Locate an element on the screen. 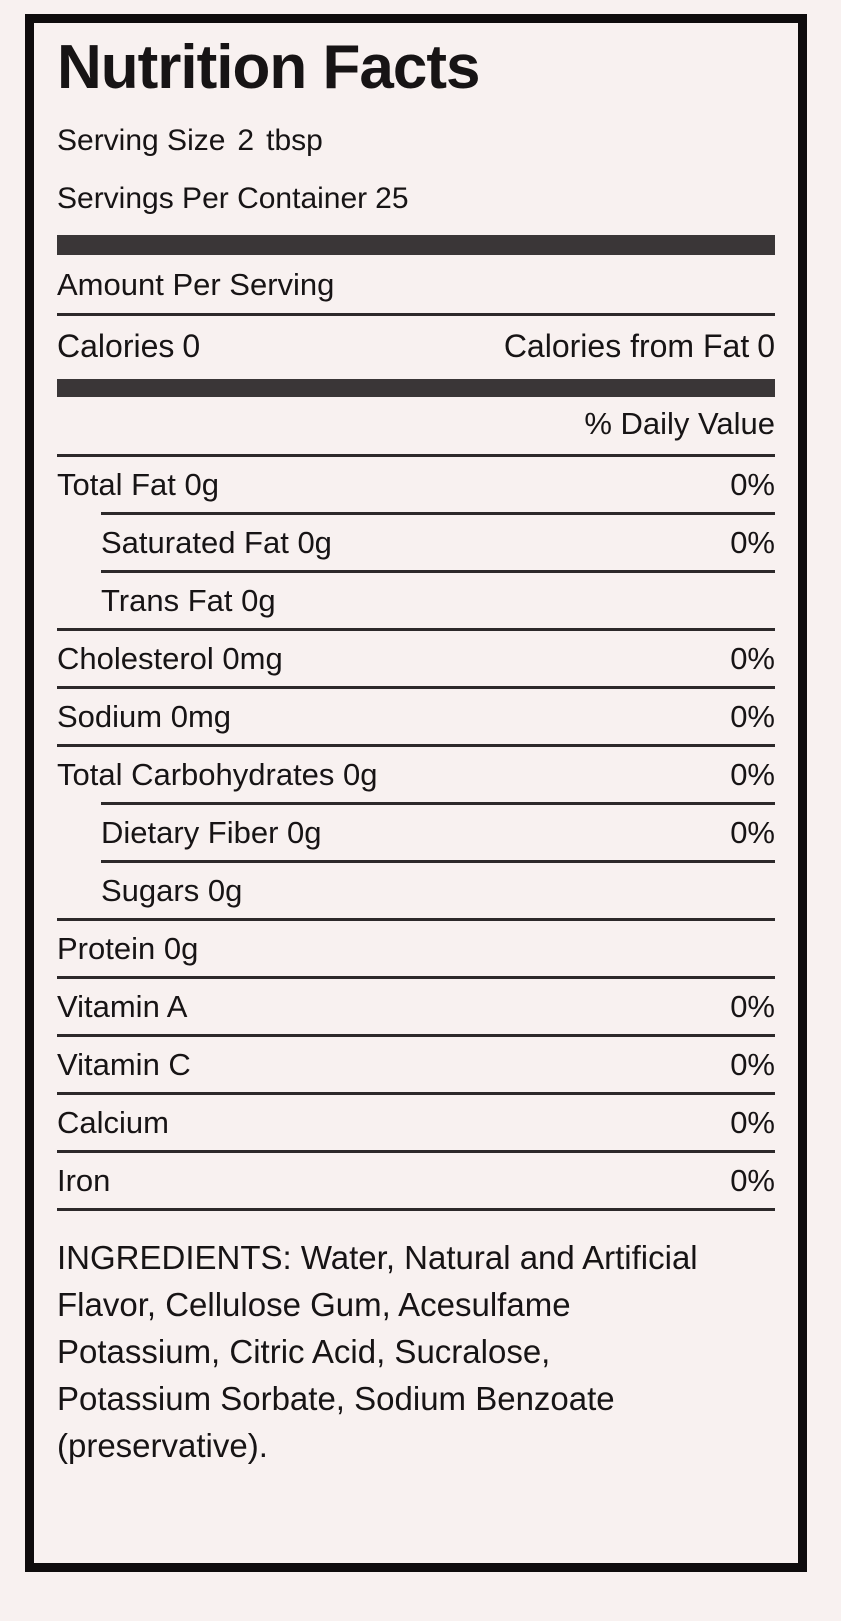  nutrient-row: Total Fat 0g 0% is located at coordinates (416, 486).